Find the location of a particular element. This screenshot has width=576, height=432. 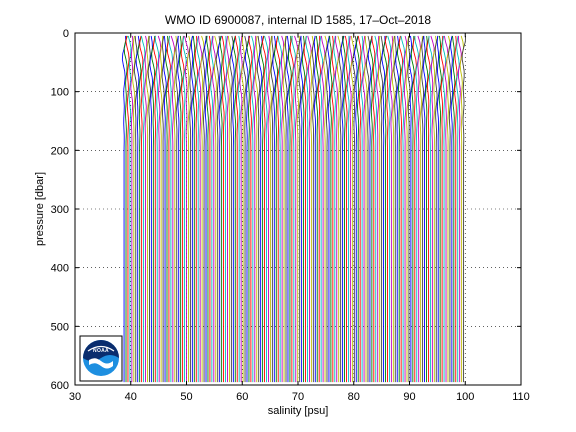

x-tick-label: 40 is located at coordinates (131, 397).